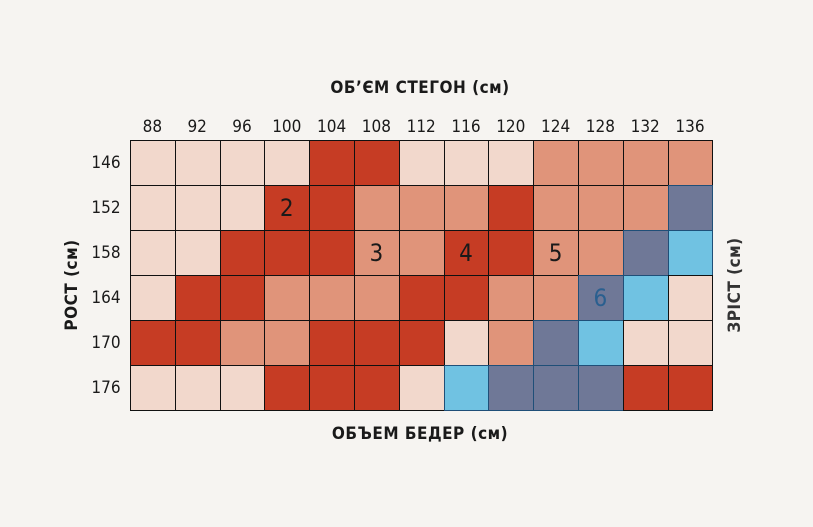 The height and width of the screenshot is (527, 813). I want to click on right-axis-title: ЗРІСТ (см), so click(735, 285).